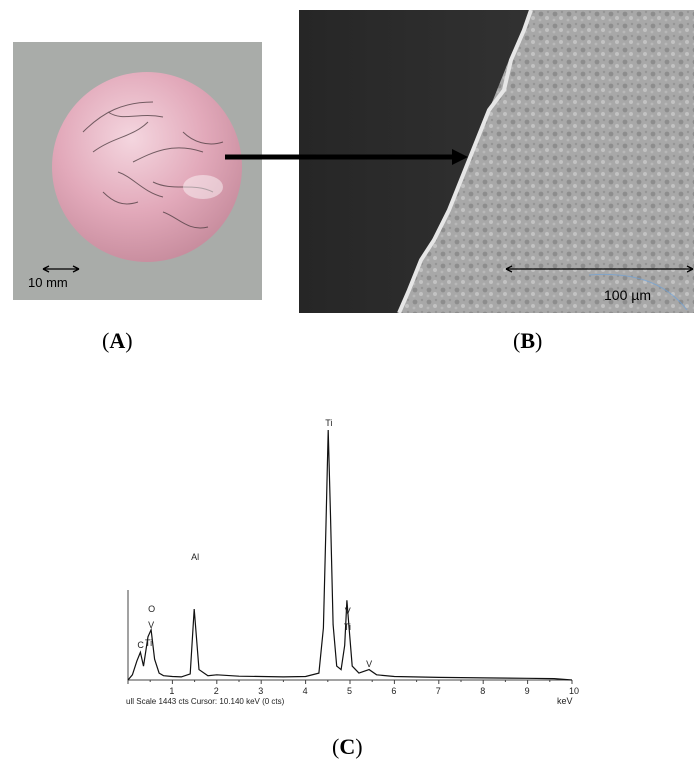  I want to click on x-tick-label: 7, so click(438, 691).